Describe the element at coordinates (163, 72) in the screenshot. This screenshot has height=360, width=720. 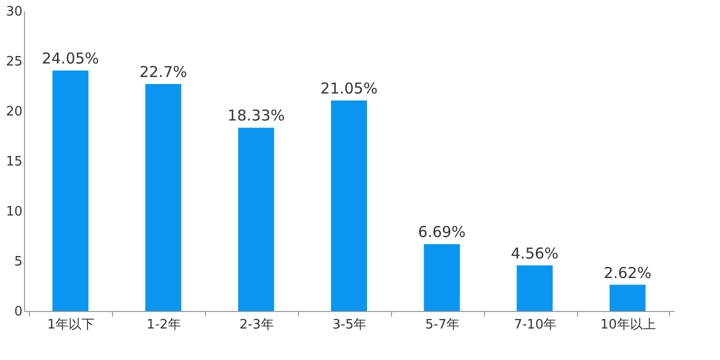
I see `data-label: 22.7%` at that location.